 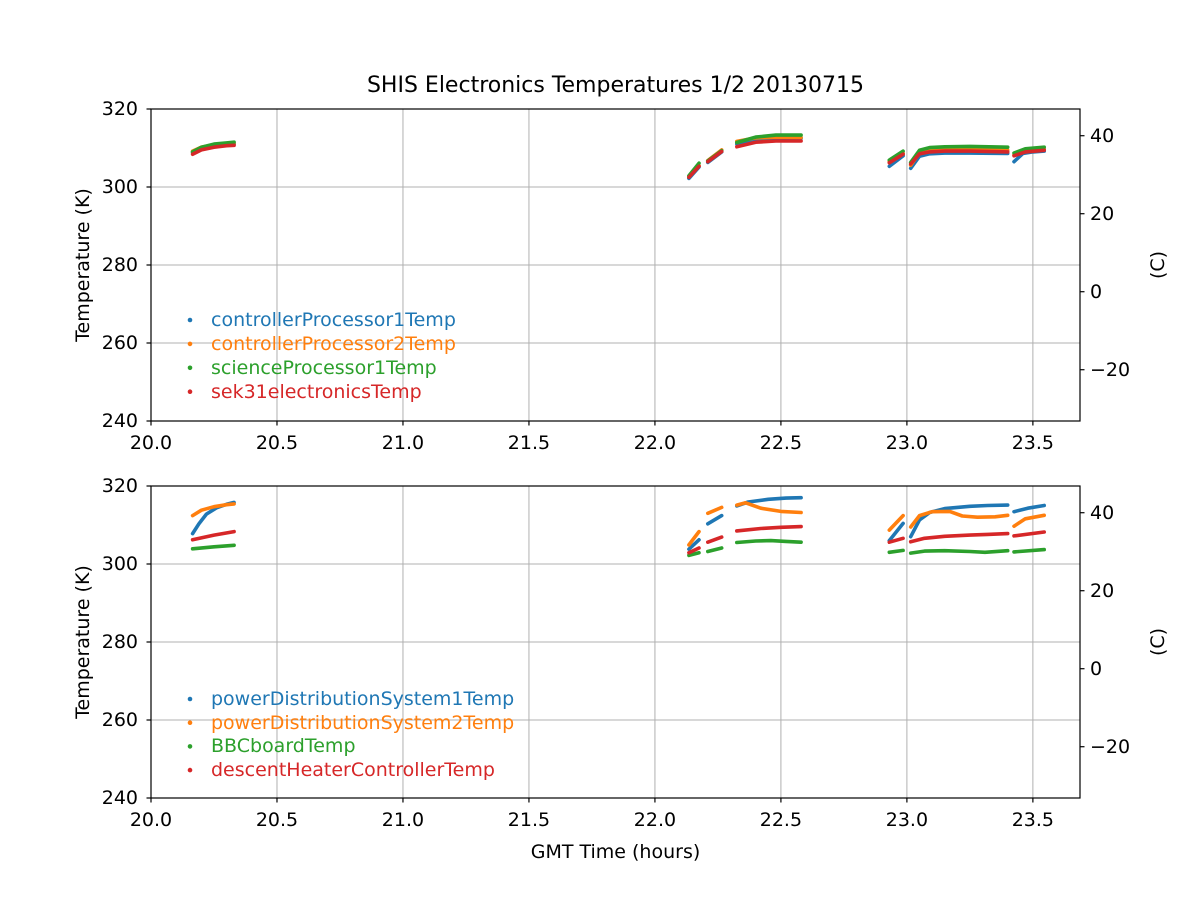 What do you see at coordinates (333, 320) in the screenshot?
I see `legend-label-controllerProcessor1Temp: controllerProcessor1Temp` at bounding box center [333, 320].